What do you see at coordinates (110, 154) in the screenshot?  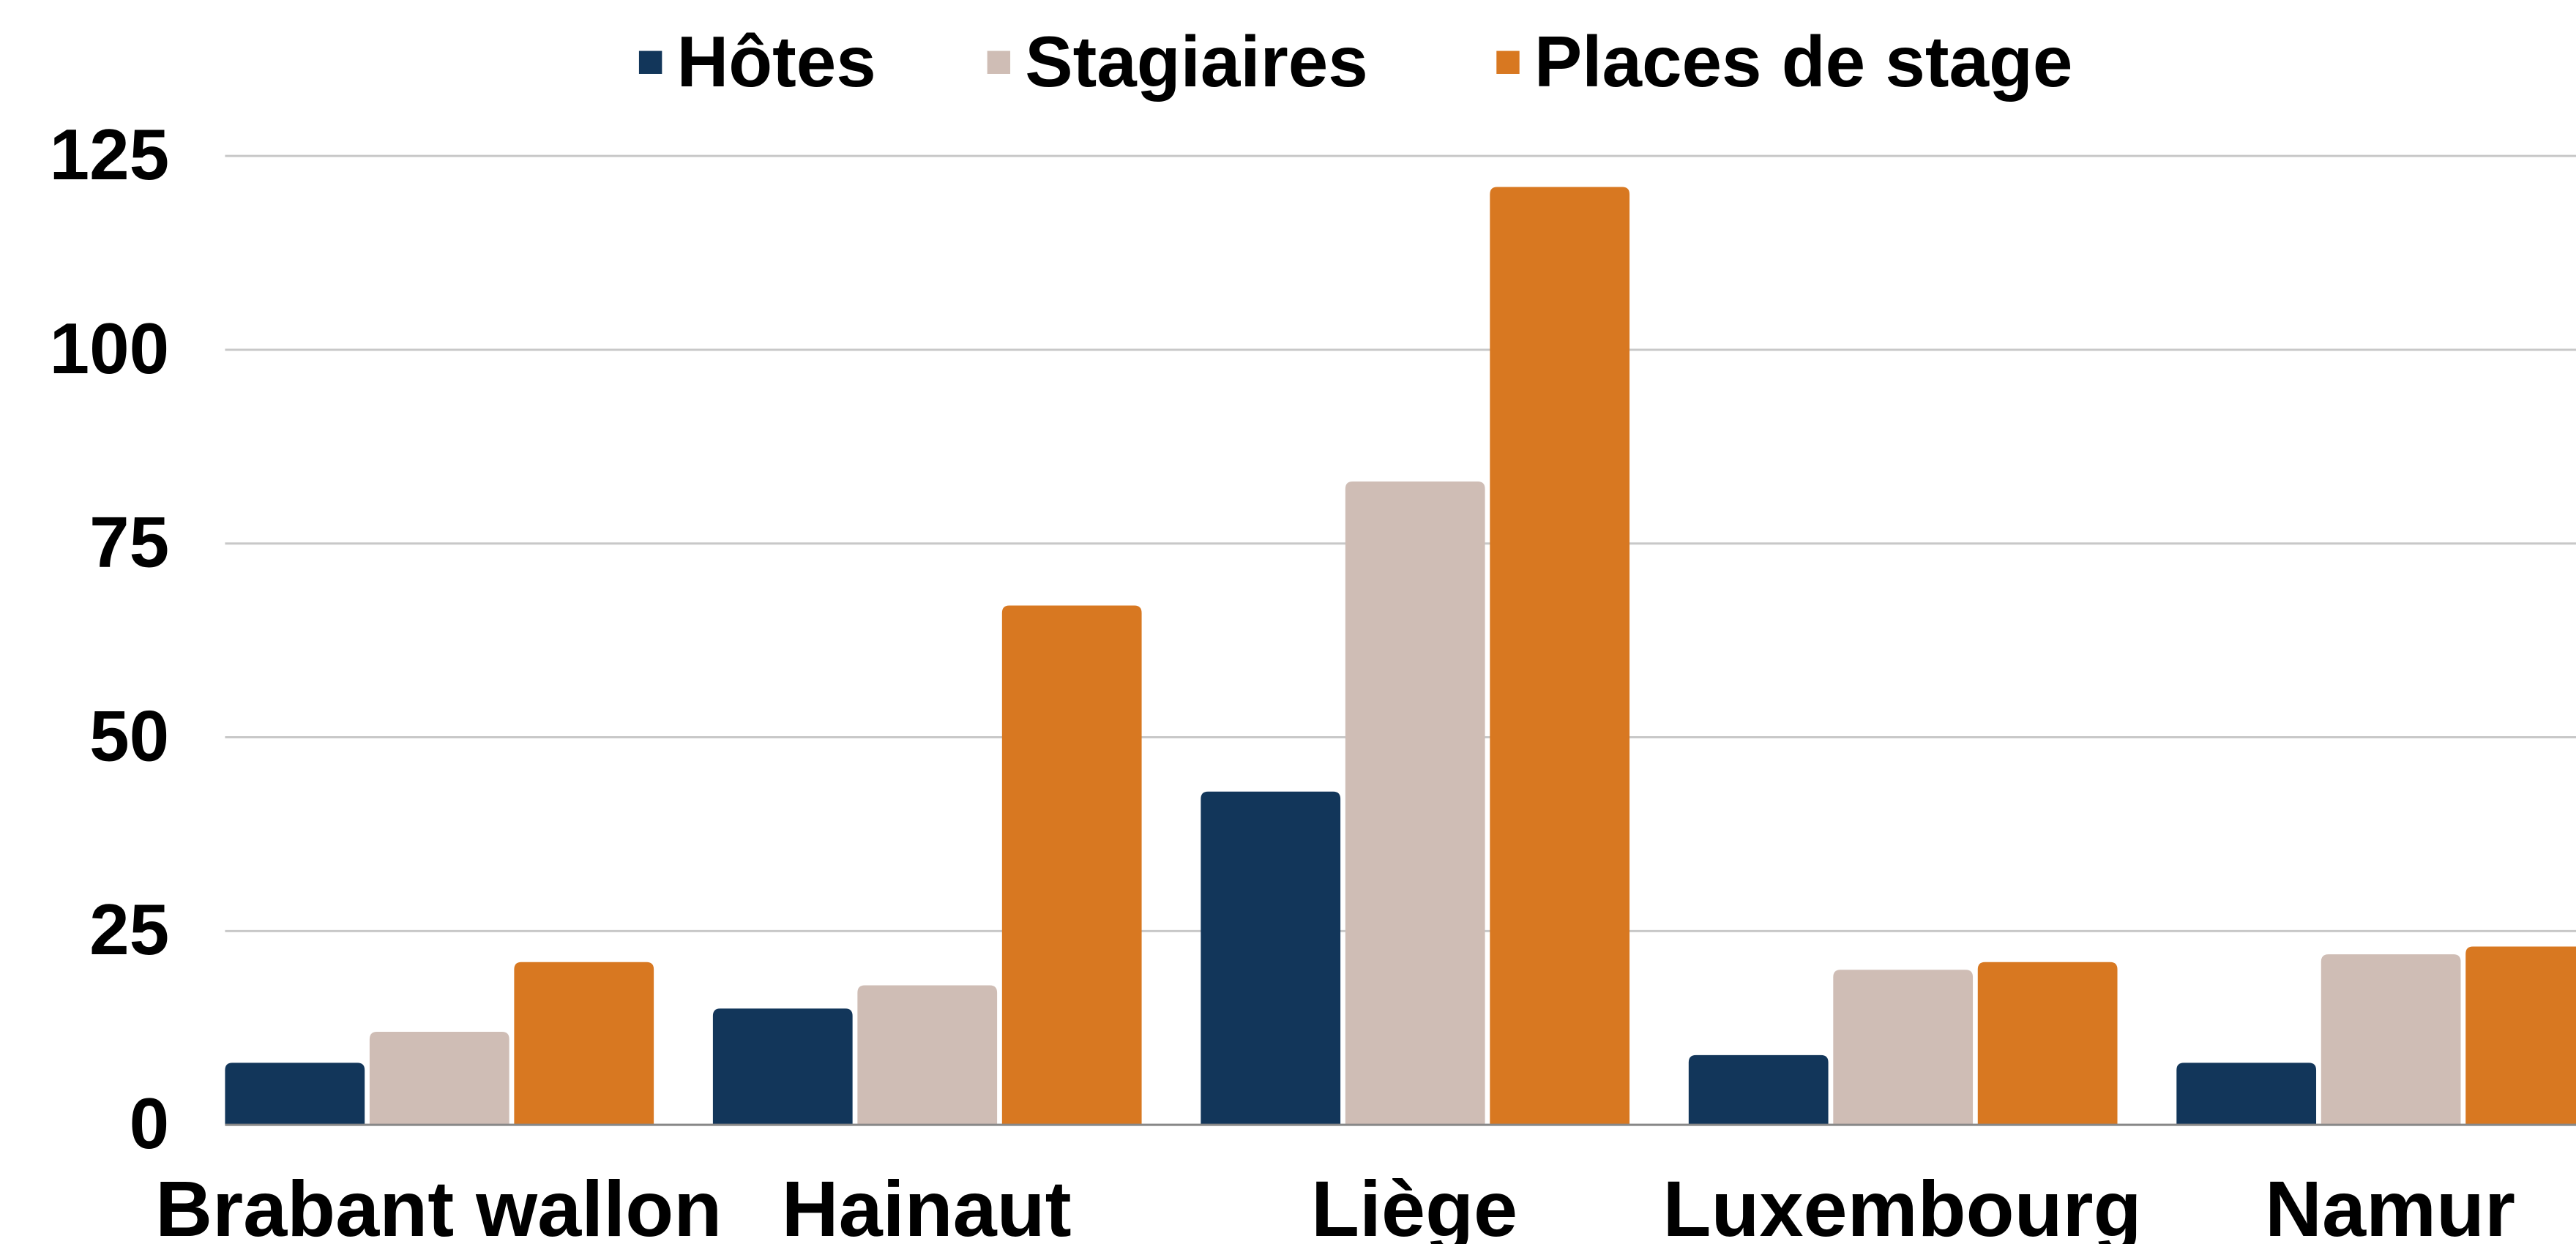 I see `y-tick-label: 125` at bounding box center [110, 154].